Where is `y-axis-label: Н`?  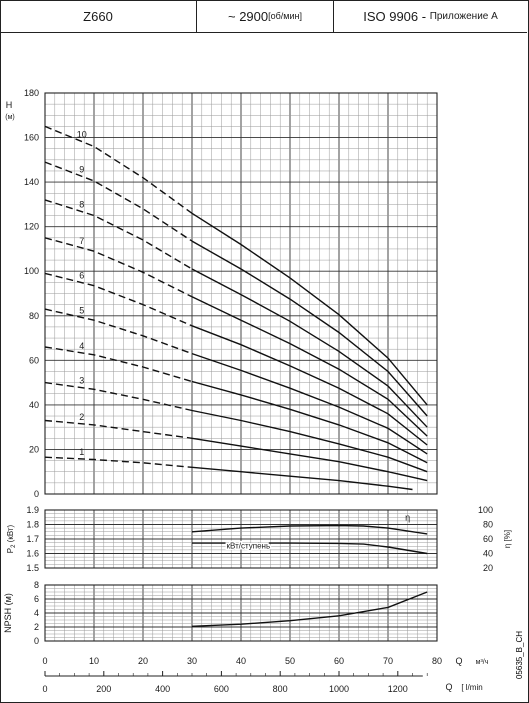 y-axis-label: Н is located at coordinates (9, 105).